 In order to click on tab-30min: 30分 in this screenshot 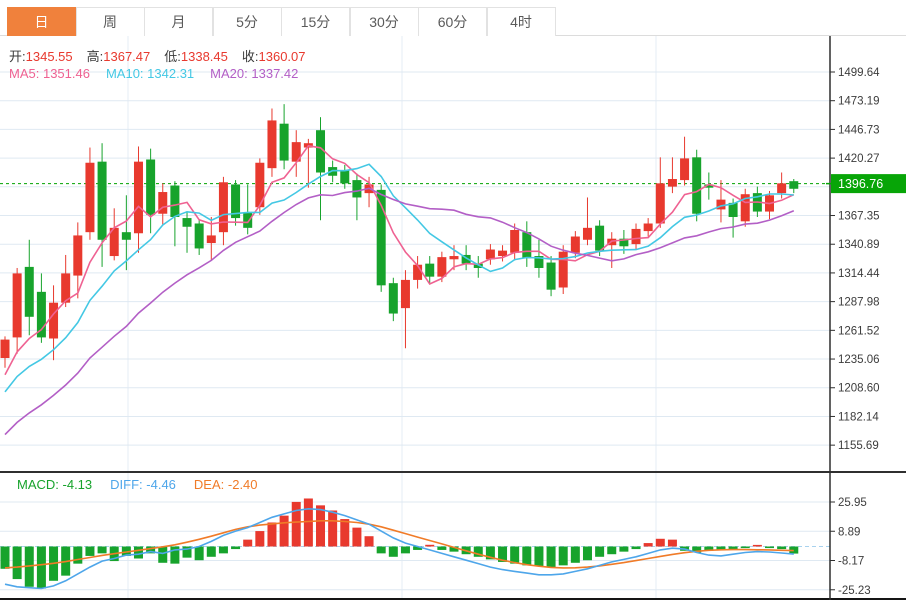, I will do `click(384, 21)`.